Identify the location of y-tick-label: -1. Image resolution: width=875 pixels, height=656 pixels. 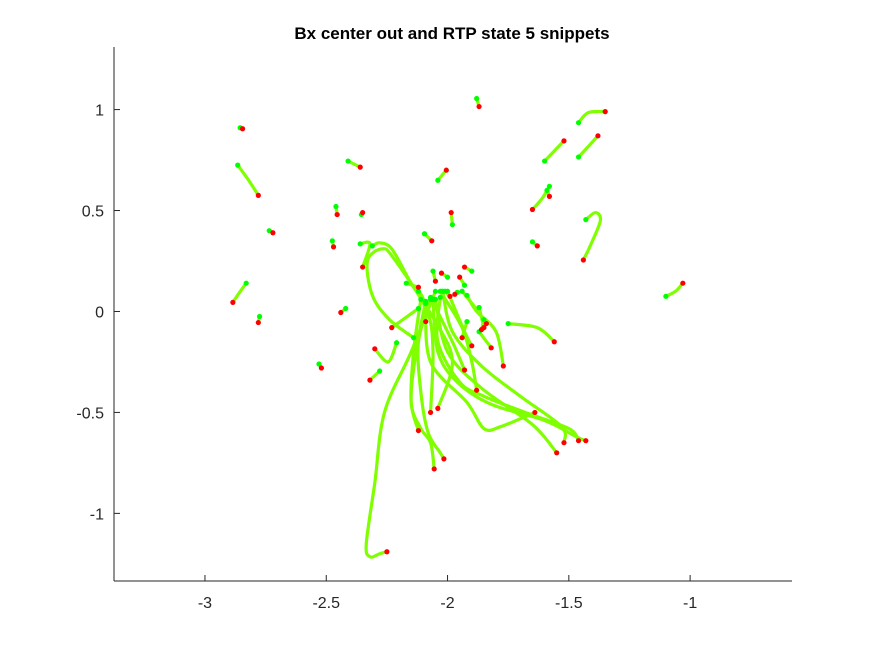
(97, 514).